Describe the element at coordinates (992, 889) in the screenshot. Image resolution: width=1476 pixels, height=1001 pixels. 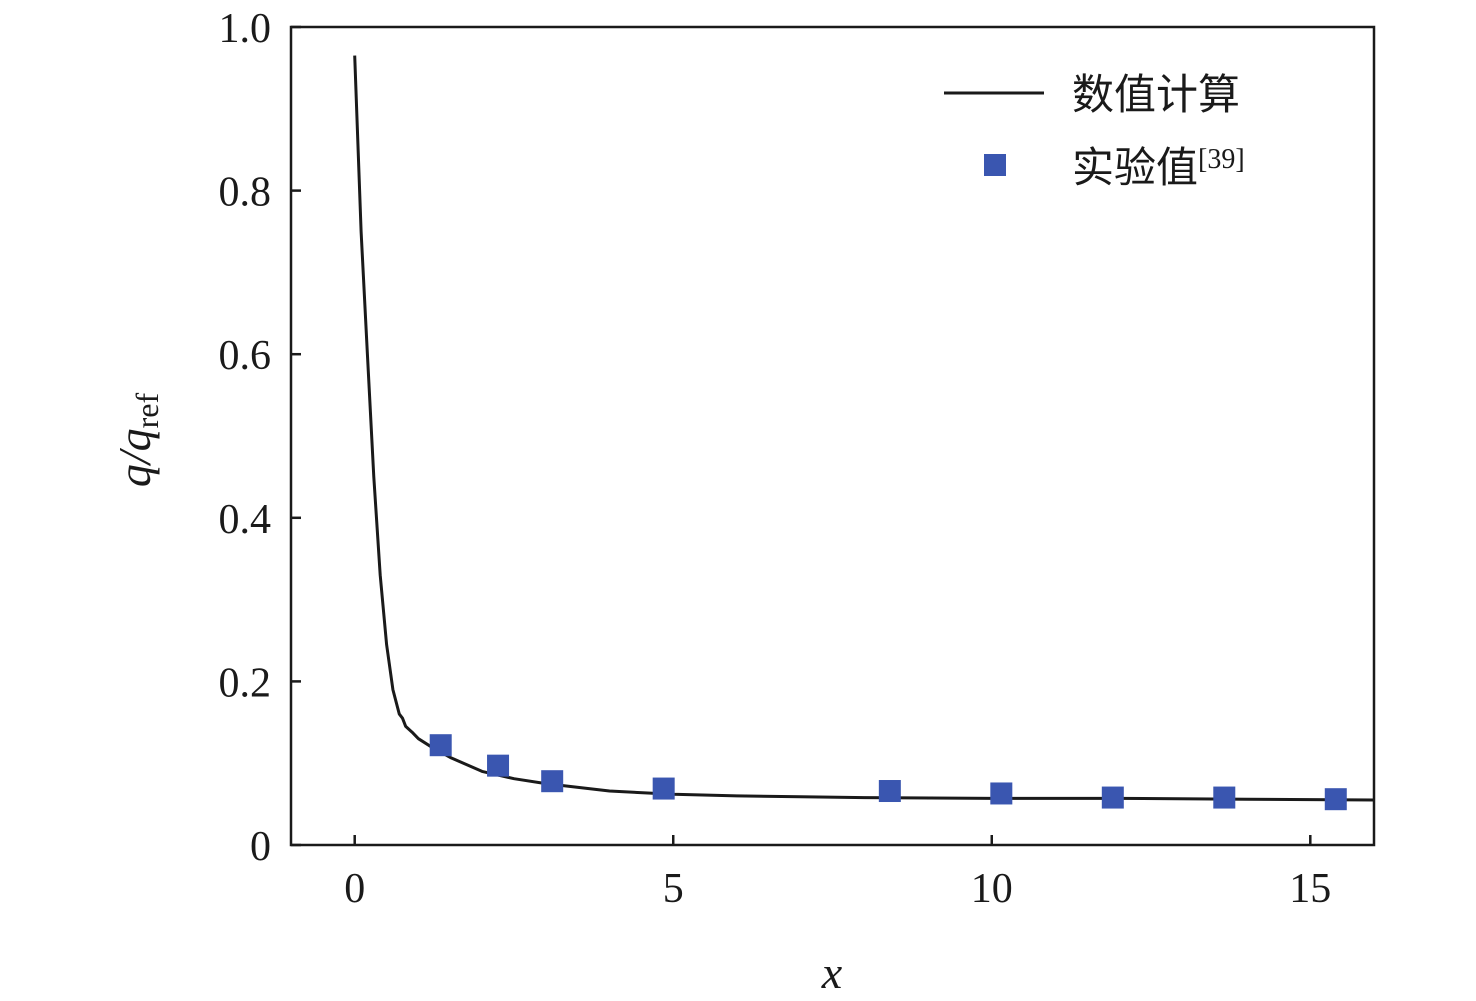
I see `x-tick-label: 10` at that location.